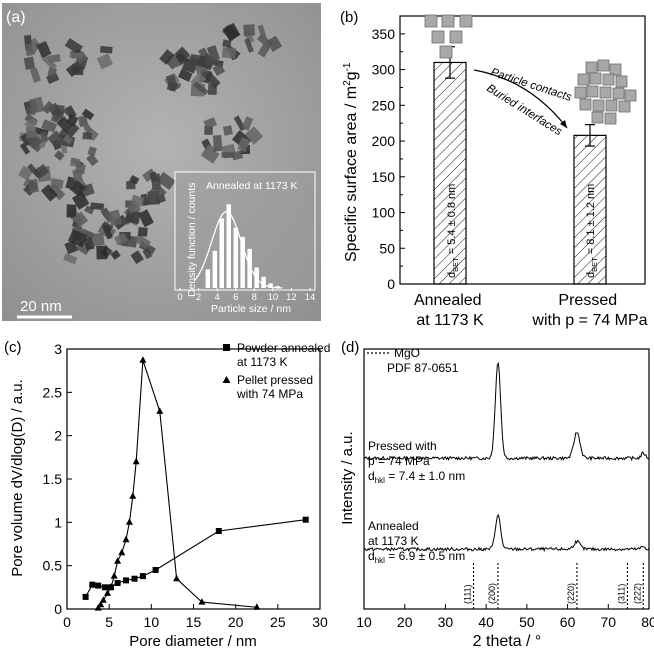  Describe the element at coordinates (371, 556) in the screenshot. I see `d-size-2-pre: d` at that location.